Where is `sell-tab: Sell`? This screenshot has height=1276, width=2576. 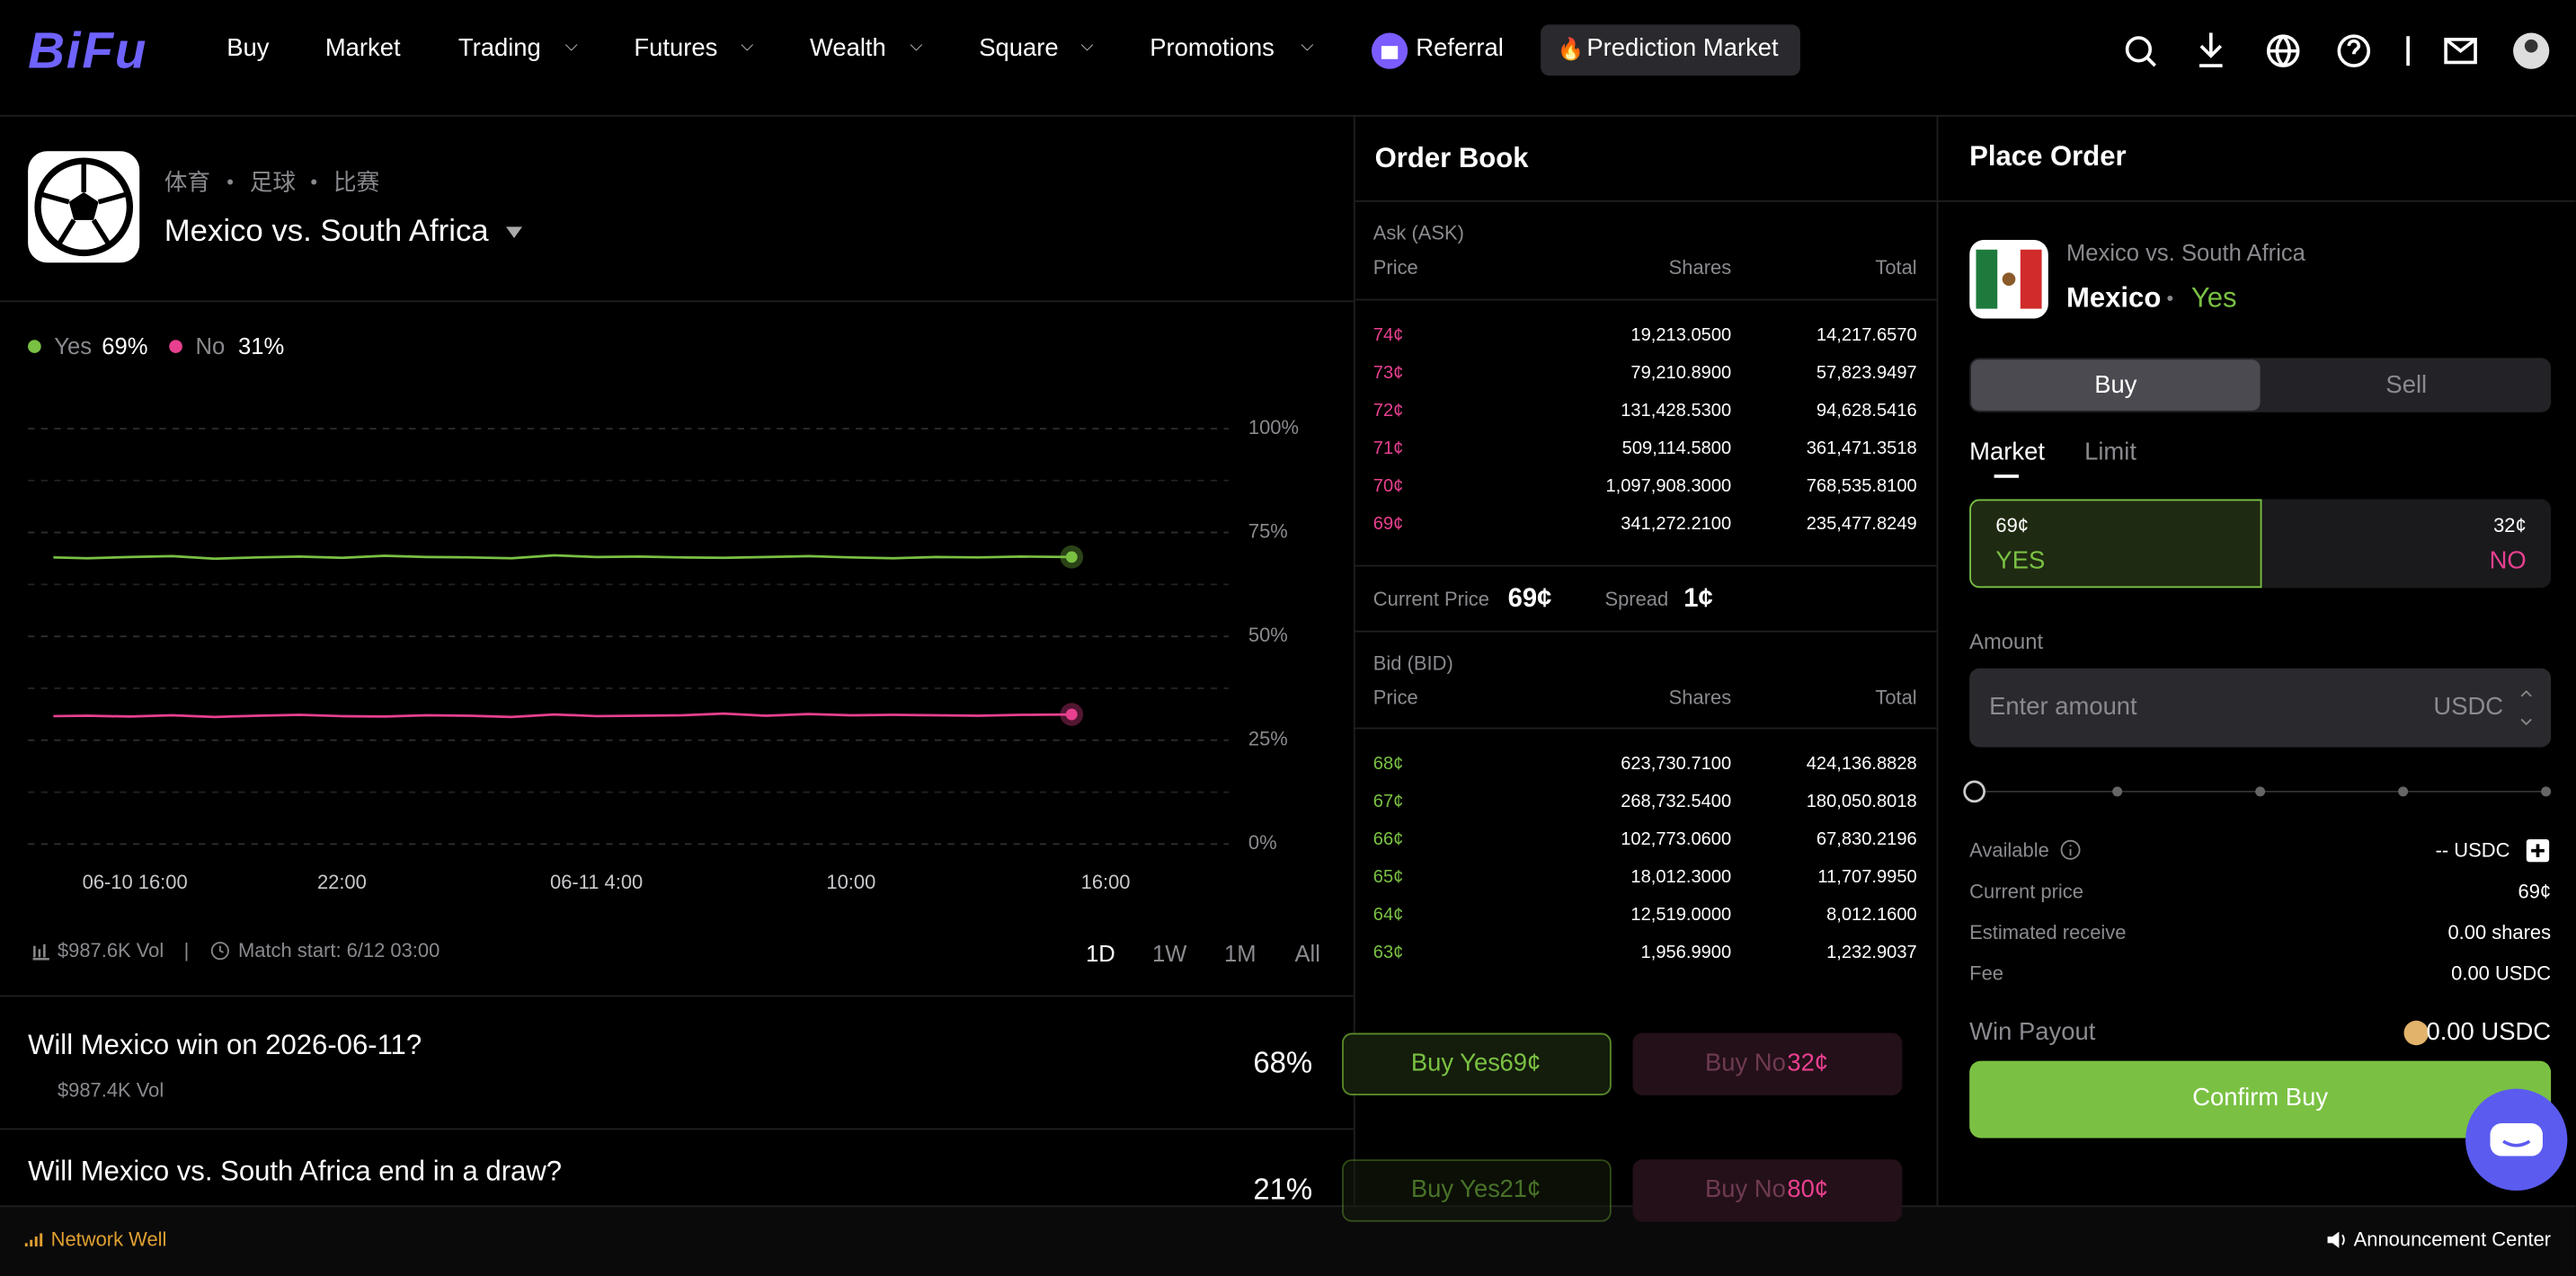 sell-tab: Sell is located at coordinates (2406, 385).